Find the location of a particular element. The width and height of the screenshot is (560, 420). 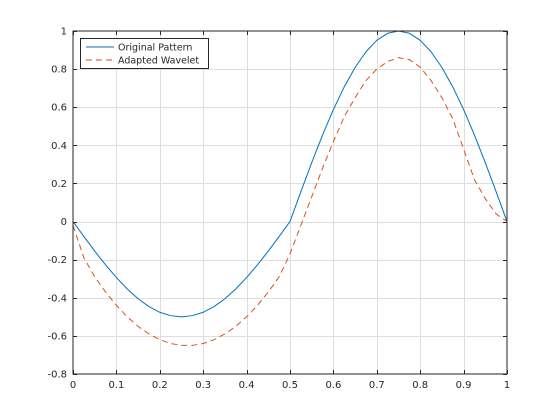

y-tick-label: -0.2 is located at coordinates (57, 260).